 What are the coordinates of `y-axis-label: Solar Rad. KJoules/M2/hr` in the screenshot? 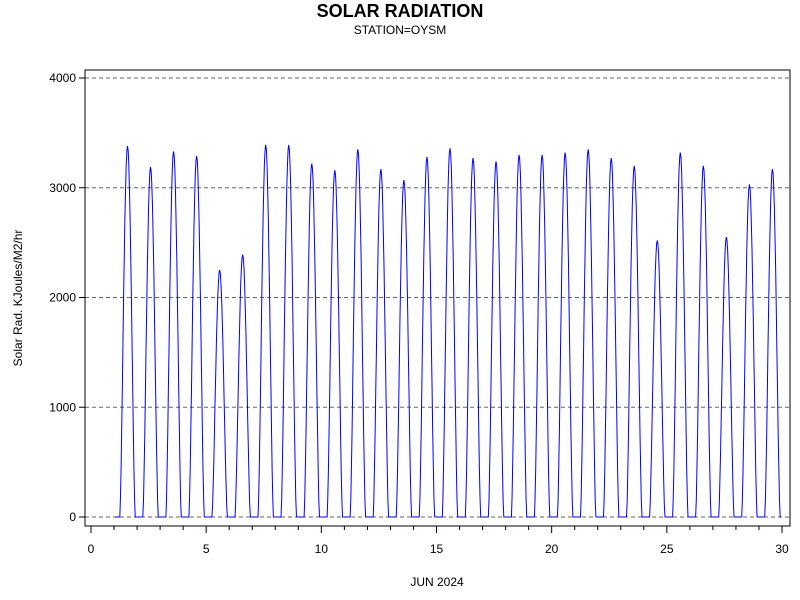 It's located at (18, 298).